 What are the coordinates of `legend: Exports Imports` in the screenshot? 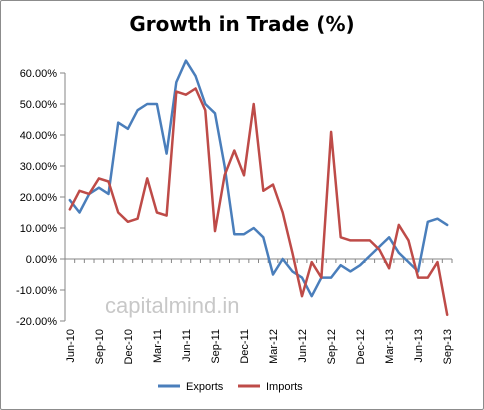 It's located at (230, 387).